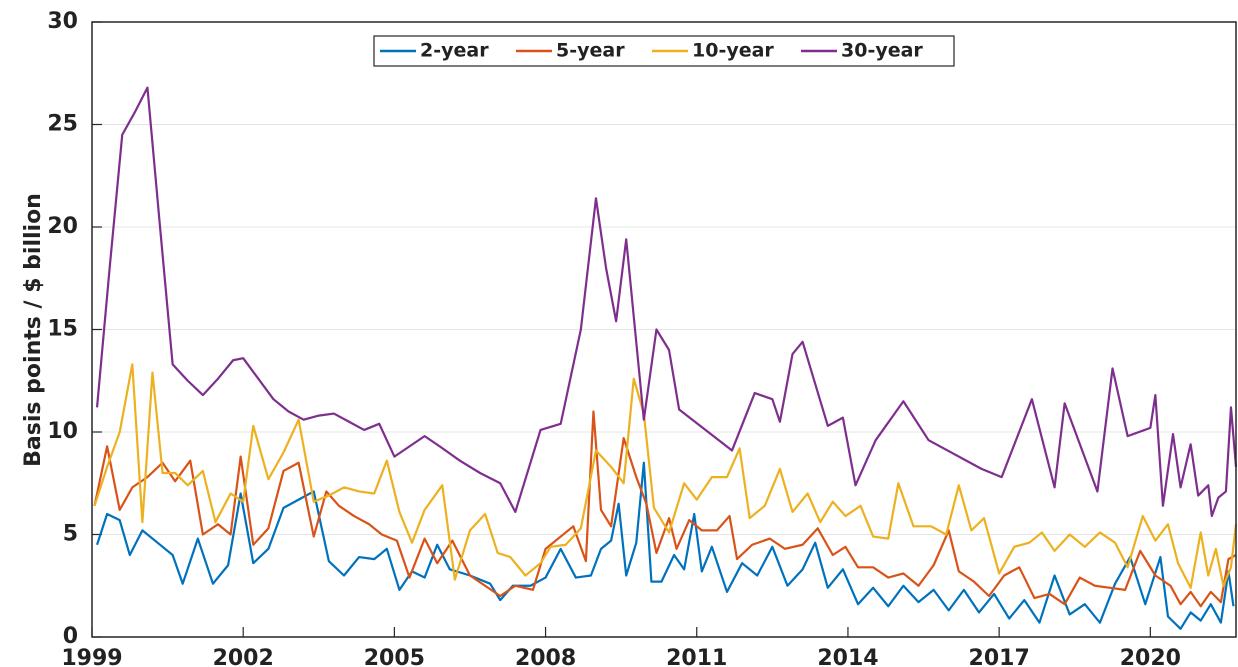 This screenshot has width=1238, height=667. What do you see at coordinates (91, 656) in the screenshot?
I see `x-tick-label: 1999` at bounding box center [91, 656].